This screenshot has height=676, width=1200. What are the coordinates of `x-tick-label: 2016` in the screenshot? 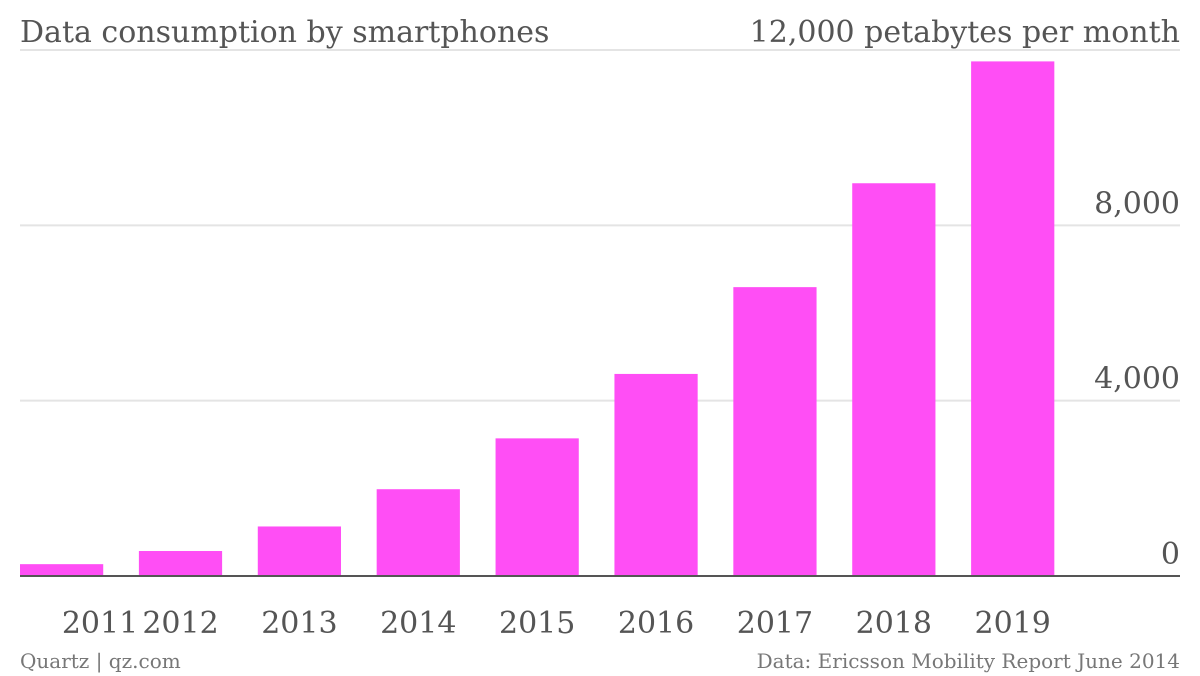 It's located at (656, 623).